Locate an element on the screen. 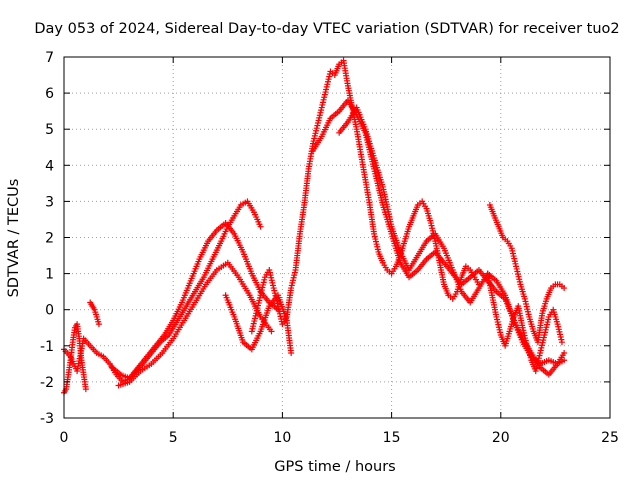  series-arc10 is located at coordinates (527, 274).